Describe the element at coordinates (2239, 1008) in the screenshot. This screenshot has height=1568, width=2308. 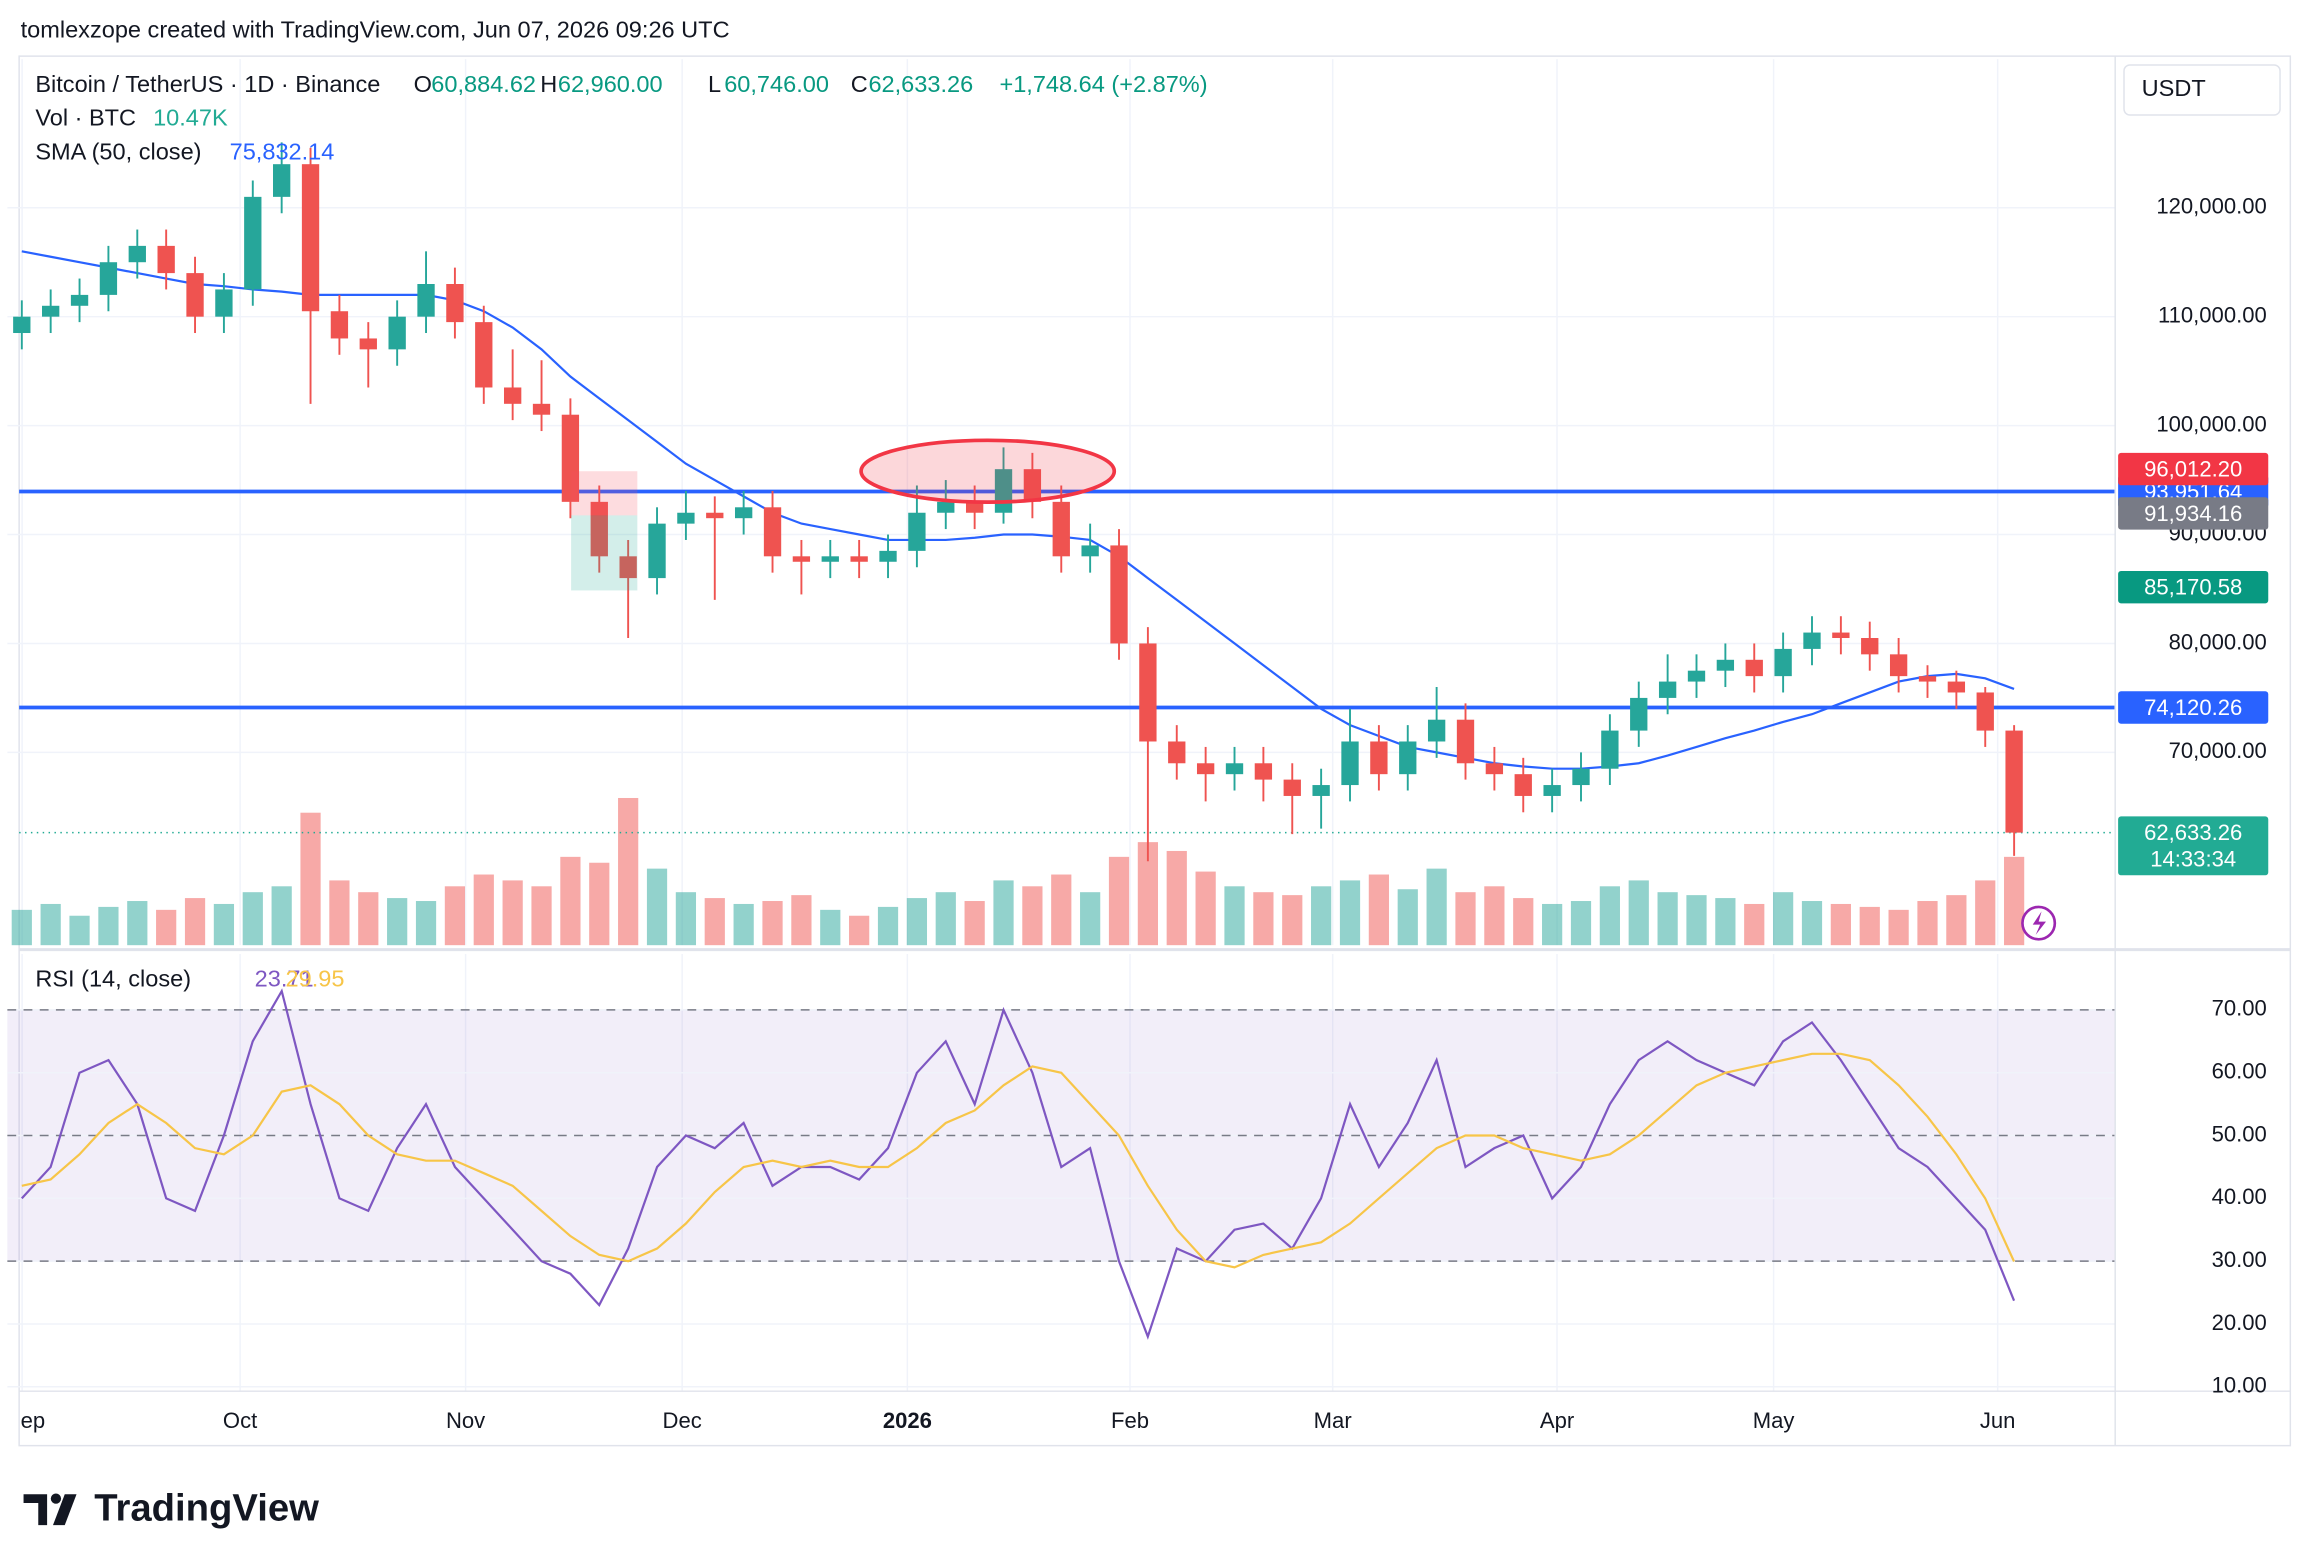
I see `y-tick-label: 70.00` at that location.